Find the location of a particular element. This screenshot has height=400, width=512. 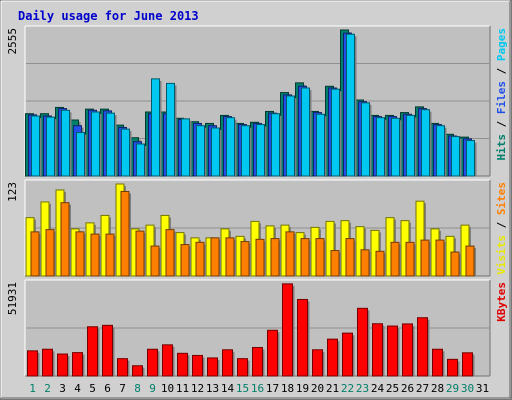

x-tick-label: 24 is located at coordinates (378, 388).